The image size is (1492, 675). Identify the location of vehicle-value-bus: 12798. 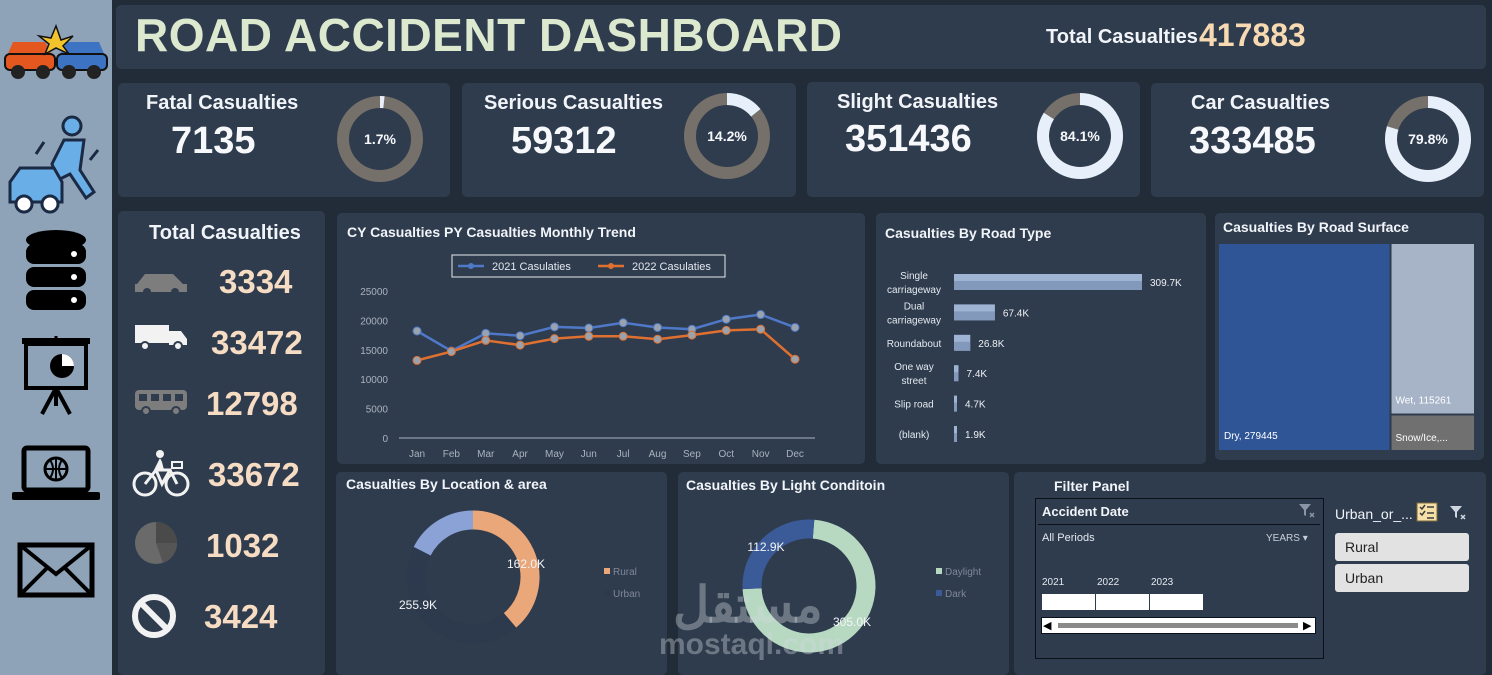
(252, 403).